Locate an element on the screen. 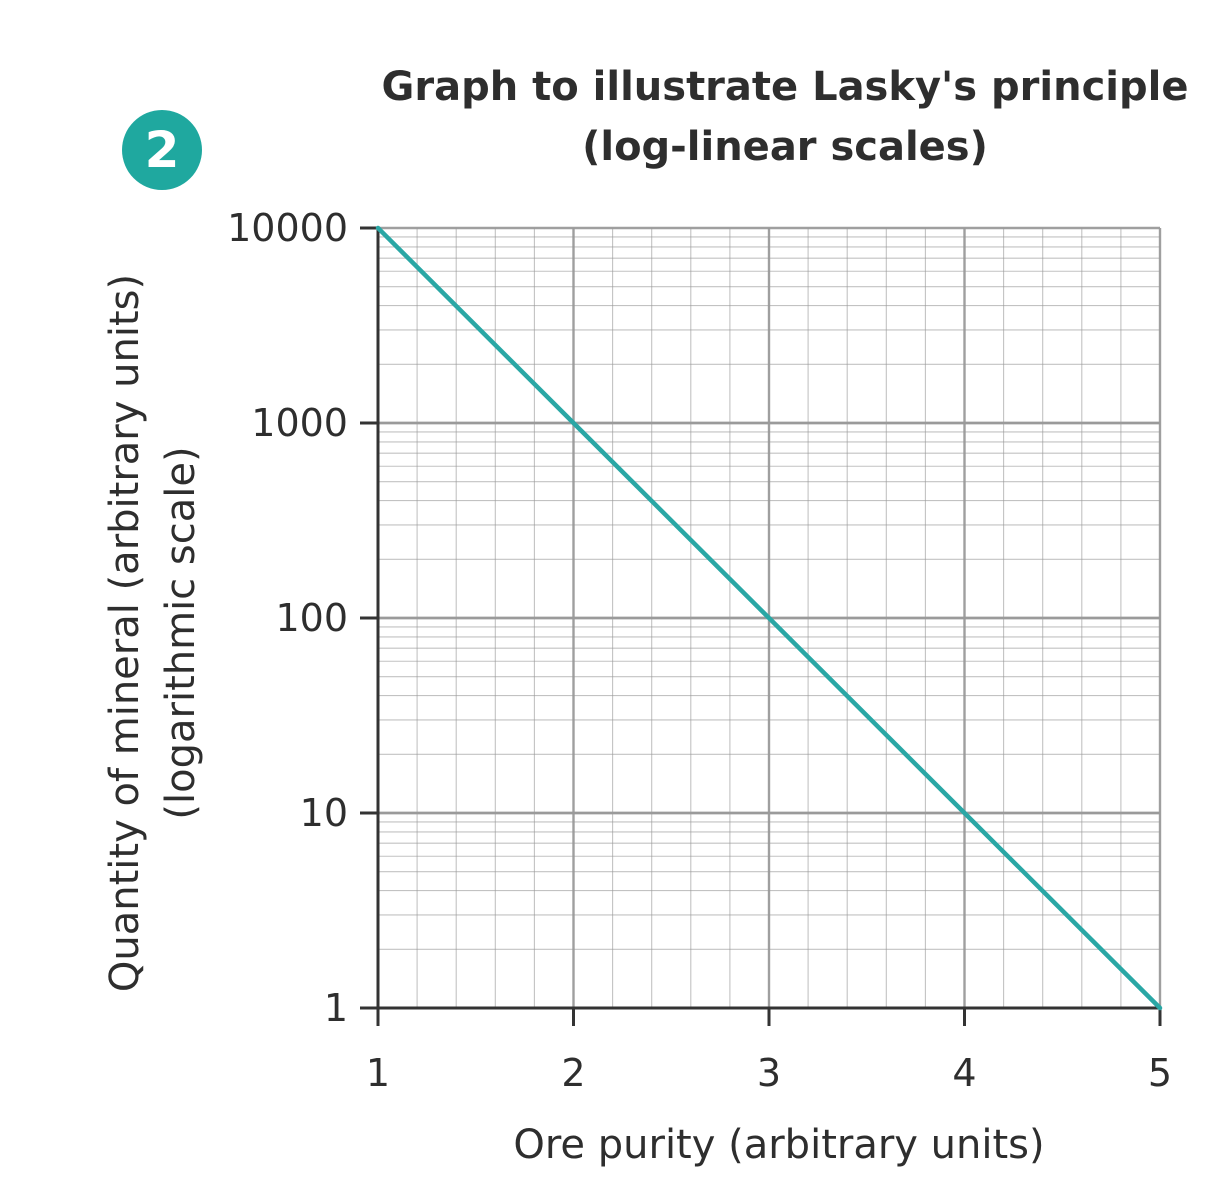 The height and width of the screenshot is (1200, 1226). y-axis-label-scale: (logarithmic scale) is located at coordinates (181, 632).